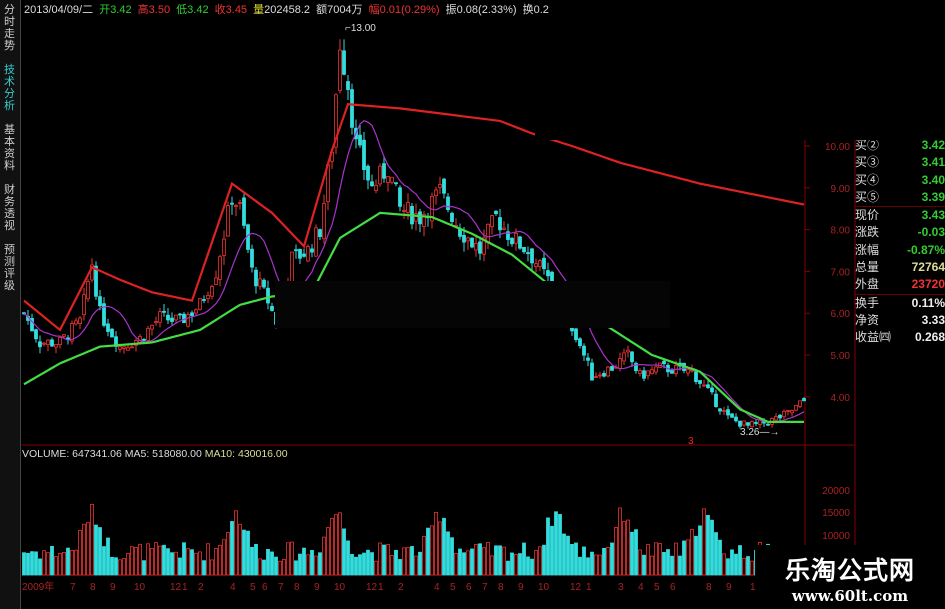  What do you see at coordinates (469, 587) in the screenshot?
I see `time-tick-label: 6` at bounding box center [469, 587].